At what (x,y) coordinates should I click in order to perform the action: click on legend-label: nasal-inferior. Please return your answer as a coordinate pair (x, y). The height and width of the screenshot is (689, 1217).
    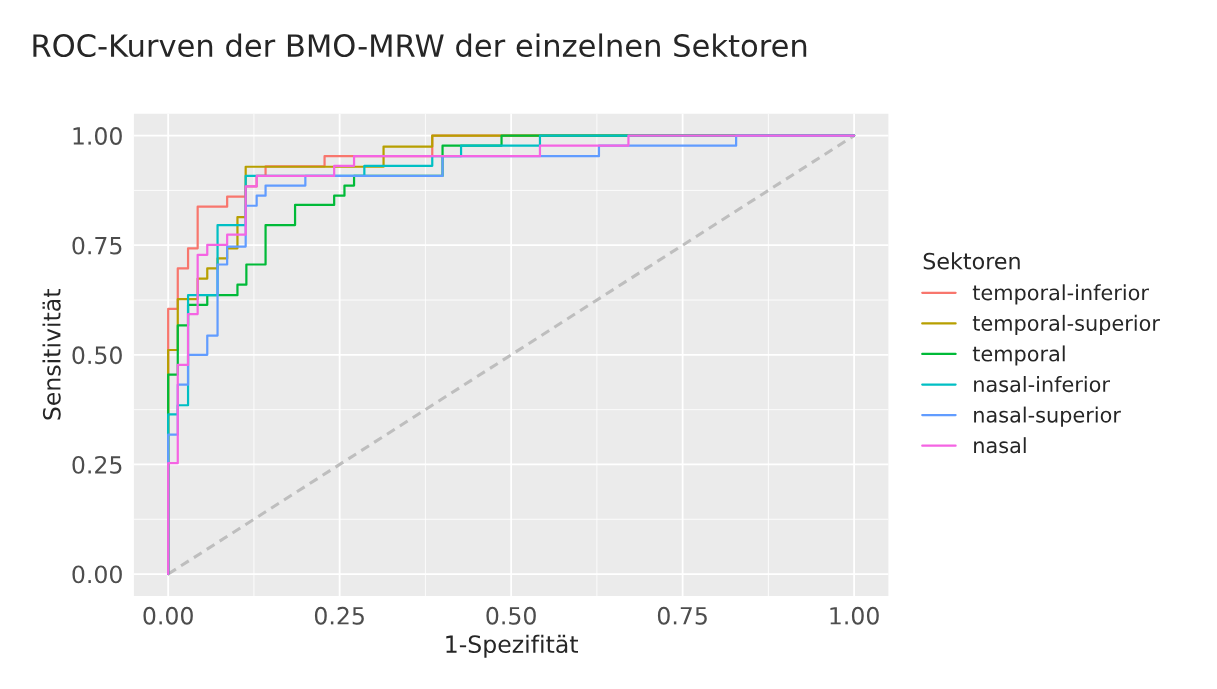
    Looking at the image, I should click on (1042, 384).